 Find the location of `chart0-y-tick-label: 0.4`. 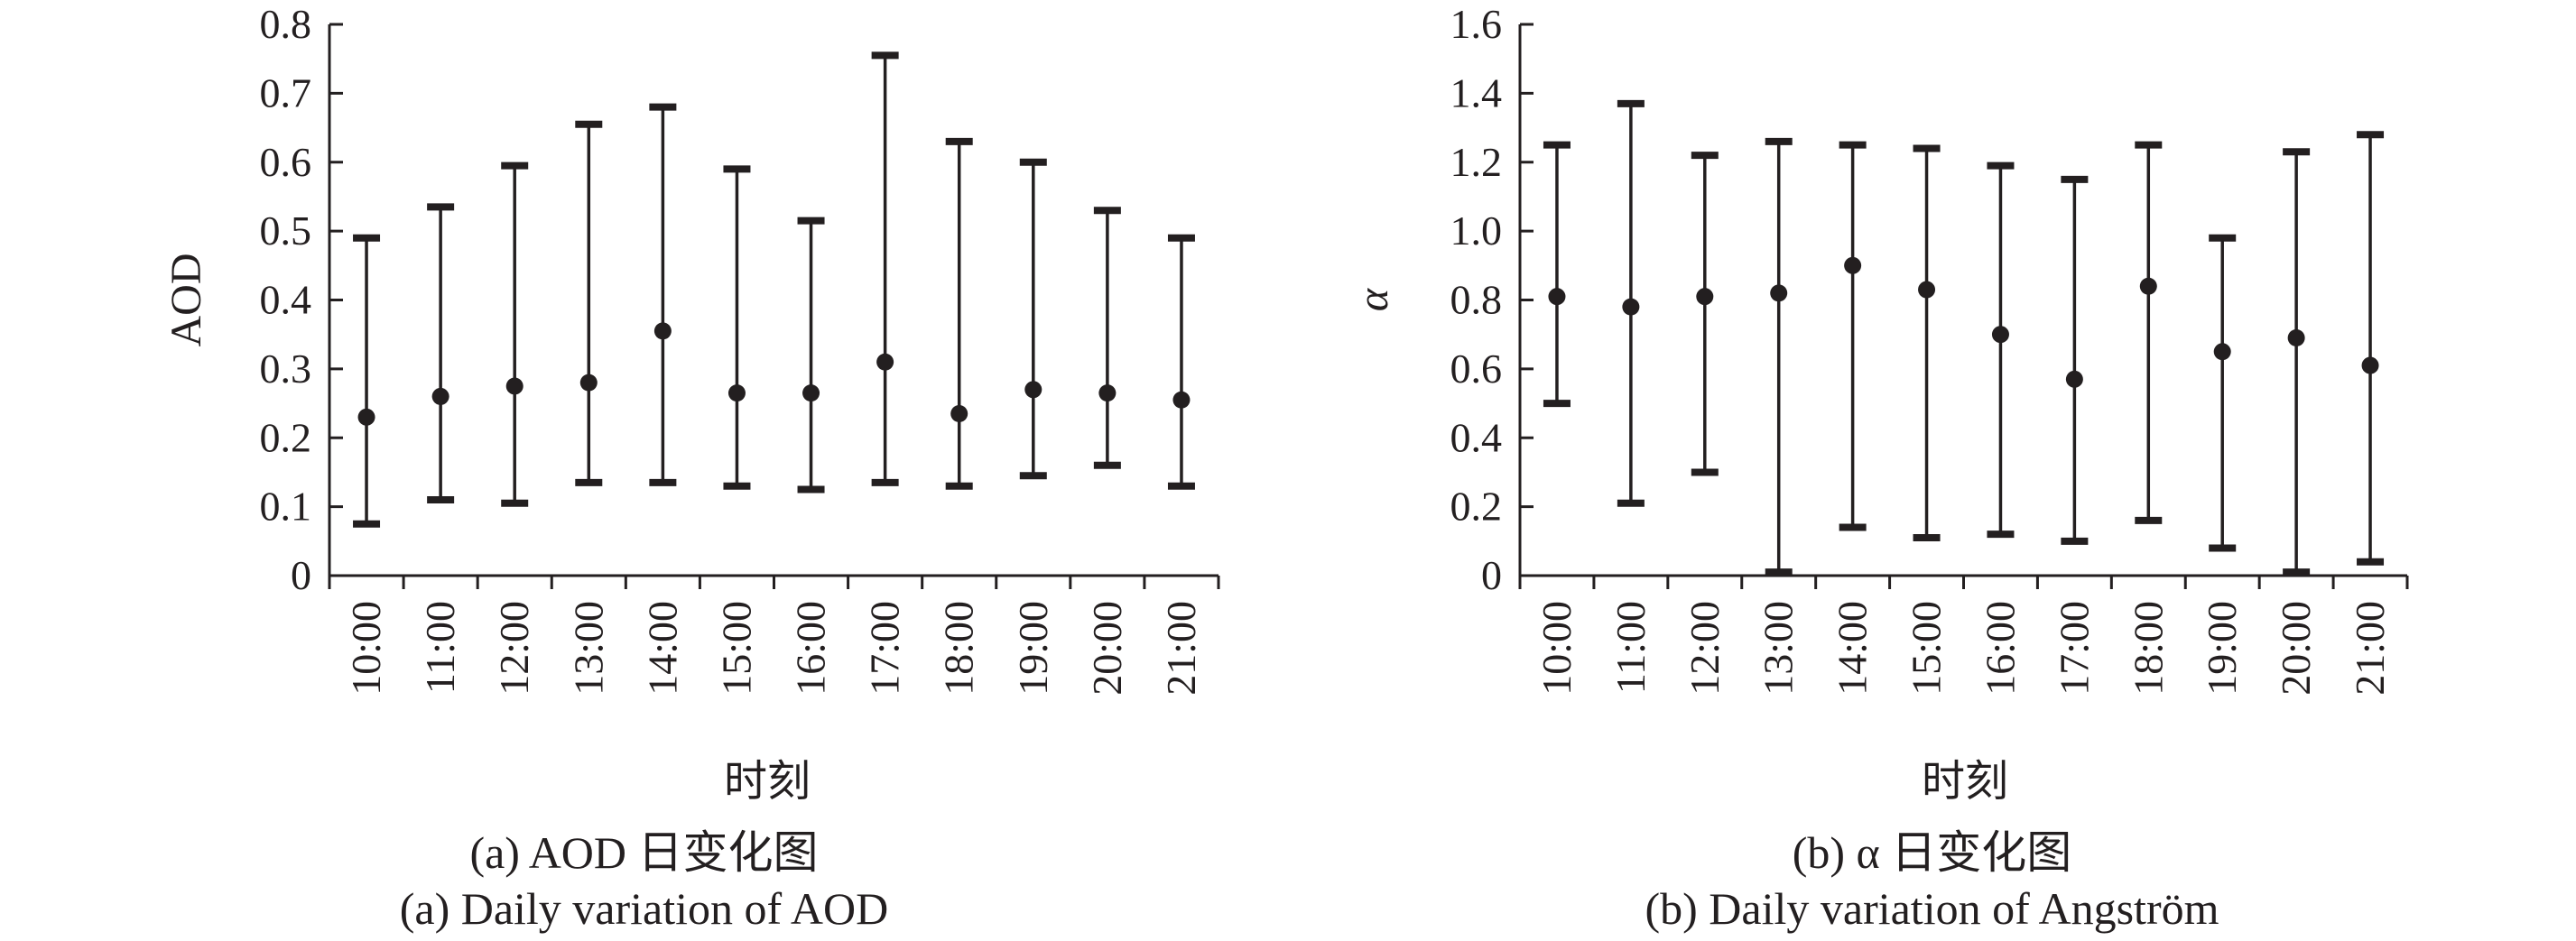

chart0-y-tick-label: 0.4 is located at coordinates (286, 300).